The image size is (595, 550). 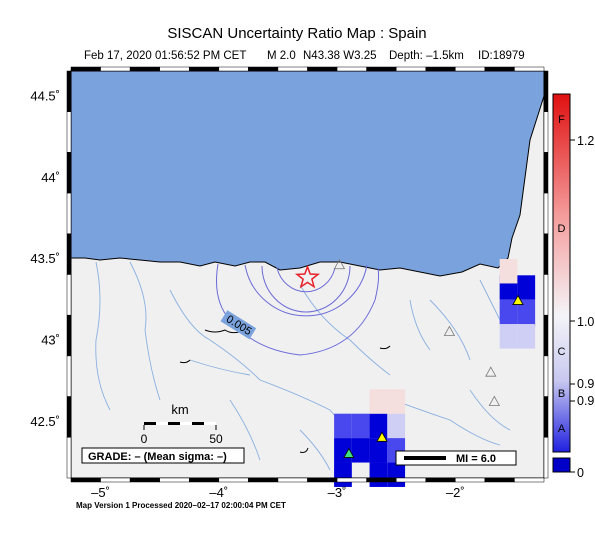 I want to click on latitude-label: 43.5˚, so click(x=45, y=258).